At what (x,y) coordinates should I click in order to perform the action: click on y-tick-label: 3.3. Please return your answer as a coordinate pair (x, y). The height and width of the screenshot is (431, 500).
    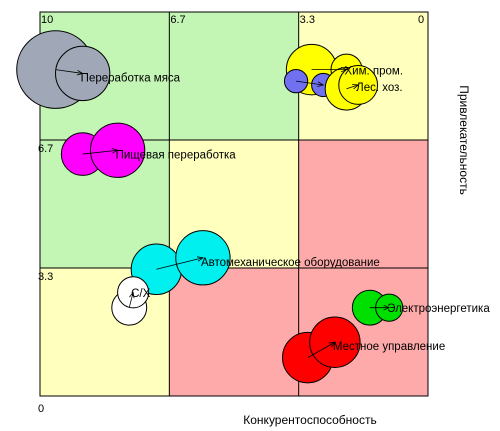
    Looking at the image, I should click on (45, 277).